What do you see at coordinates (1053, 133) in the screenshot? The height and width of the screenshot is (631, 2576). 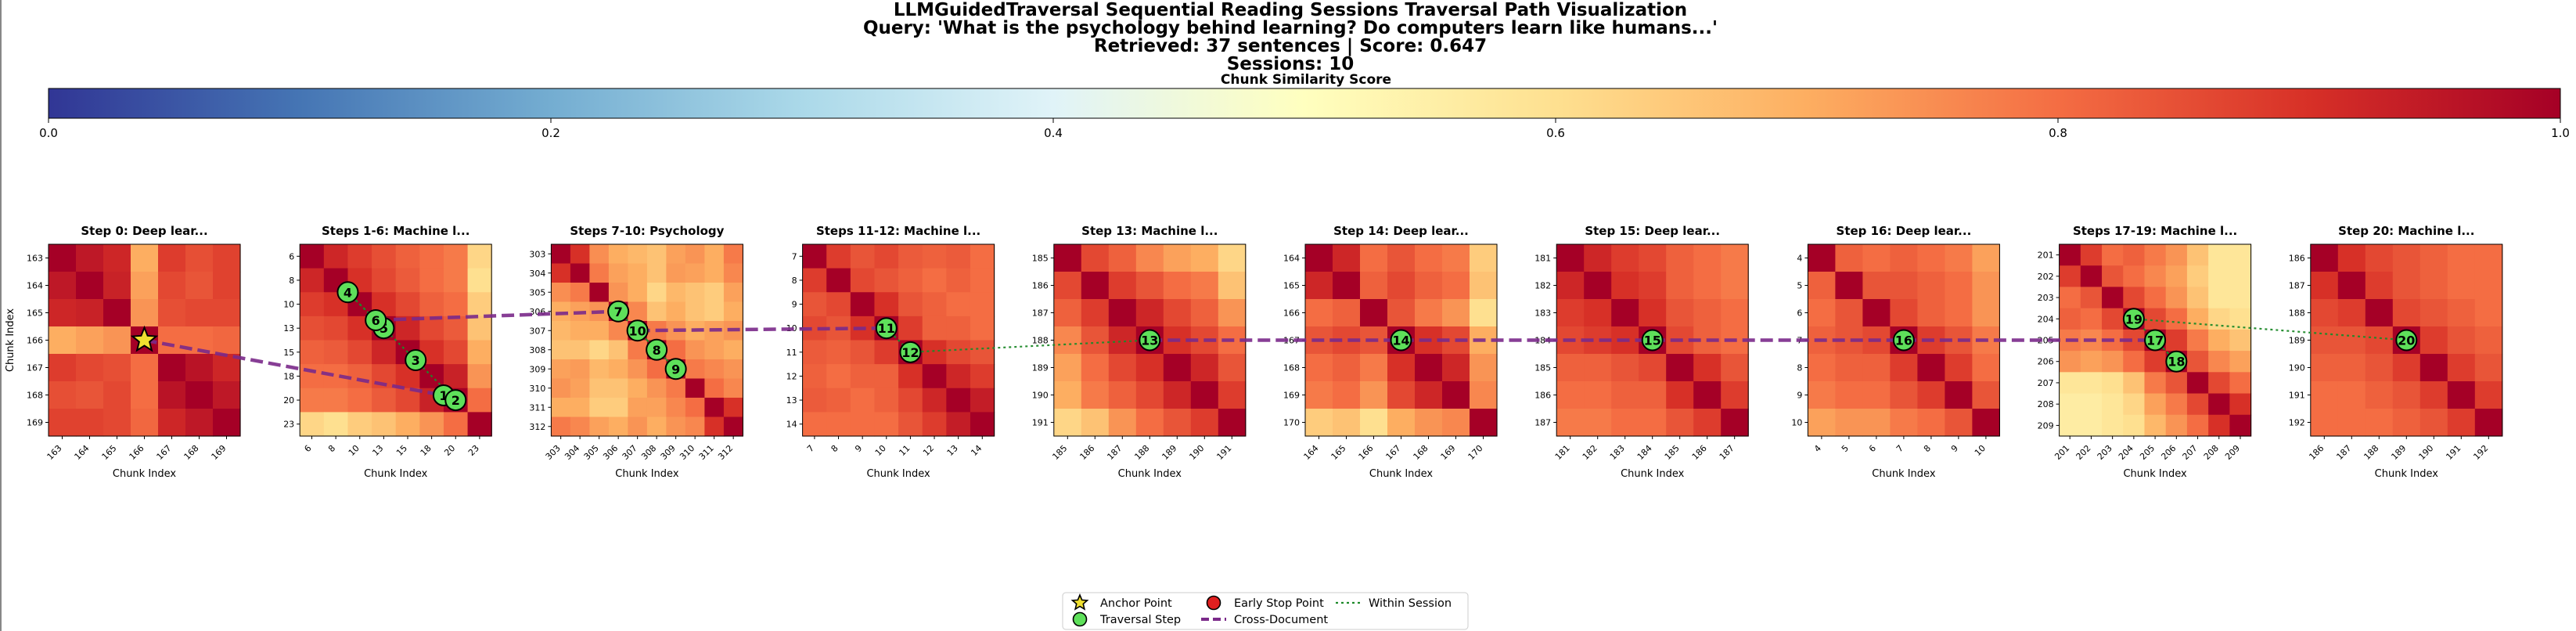 I see `colorbar-tick-label: 0.4` at bounding box center [1053, 133].